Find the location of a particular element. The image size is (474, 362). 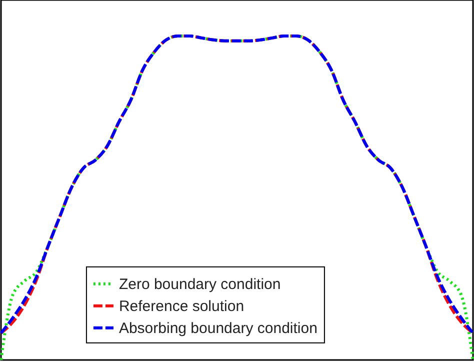

legend-label: Reference solution is located at coordinates (181, 306).